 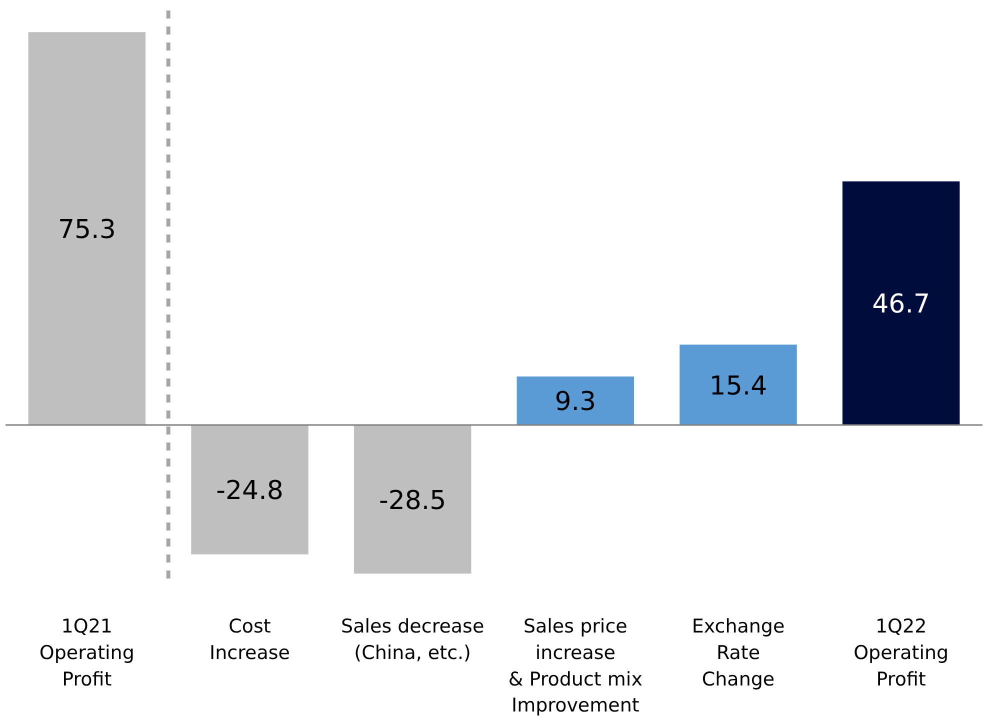 What do you see at coordinates (250, 640) in the screenshot?
I see `x-tick-label: Cost Increase` at bounding box center [250, 640].